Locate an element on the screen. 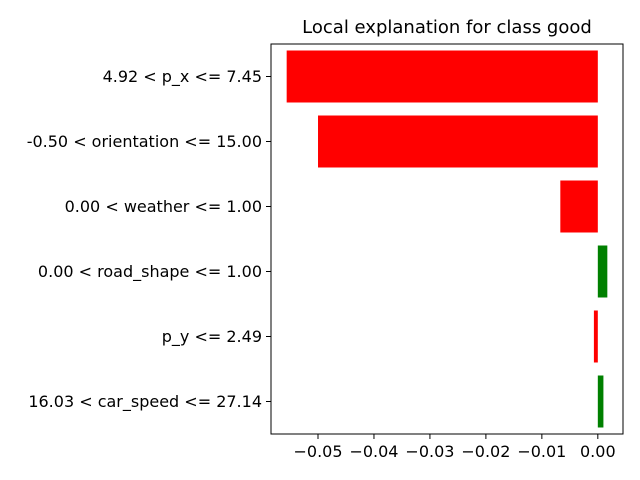 This screenshot has height=480, width=640. x-tick-label: −0.04 is located at coordinates (373, 451).